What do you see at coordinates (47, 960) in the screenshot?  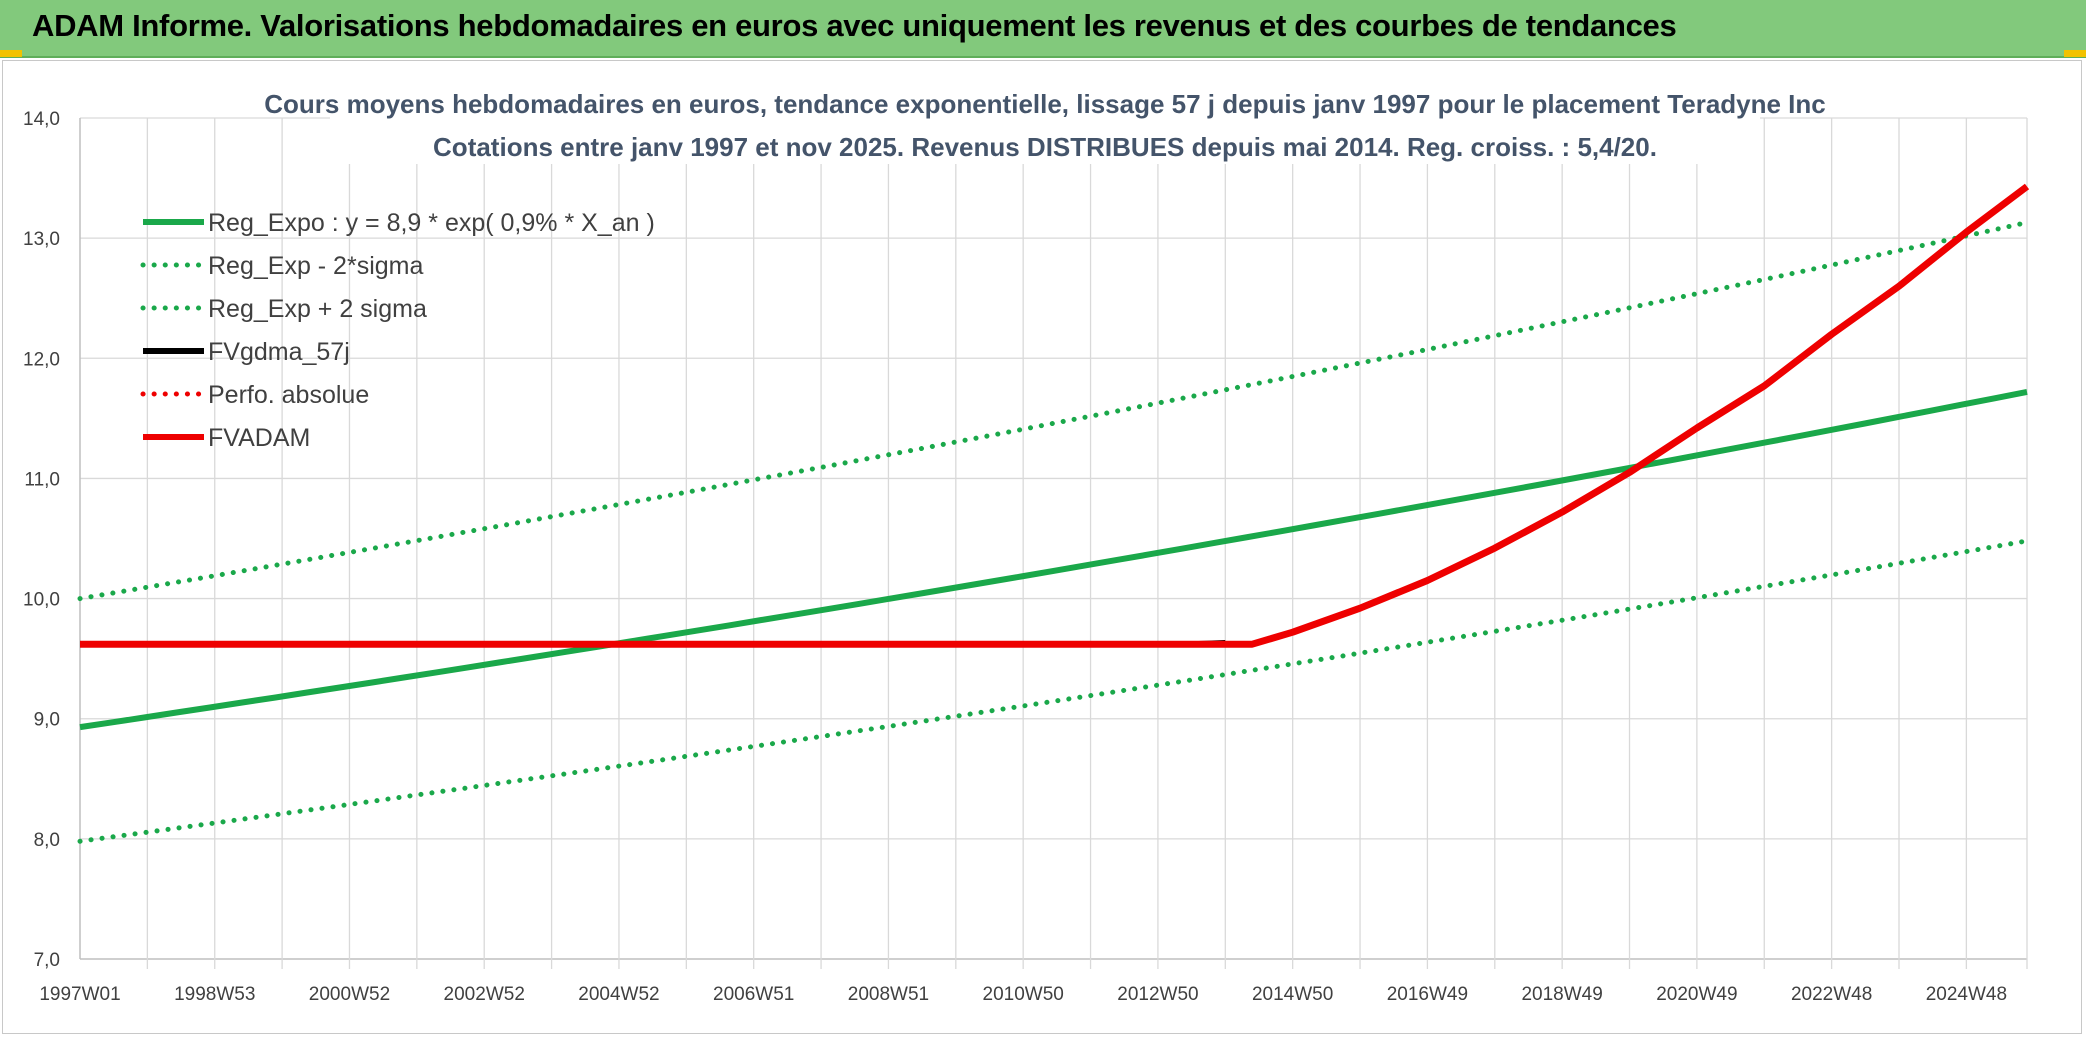 I see `y-tick-label: 7,0` at bounding box center [47, 960].